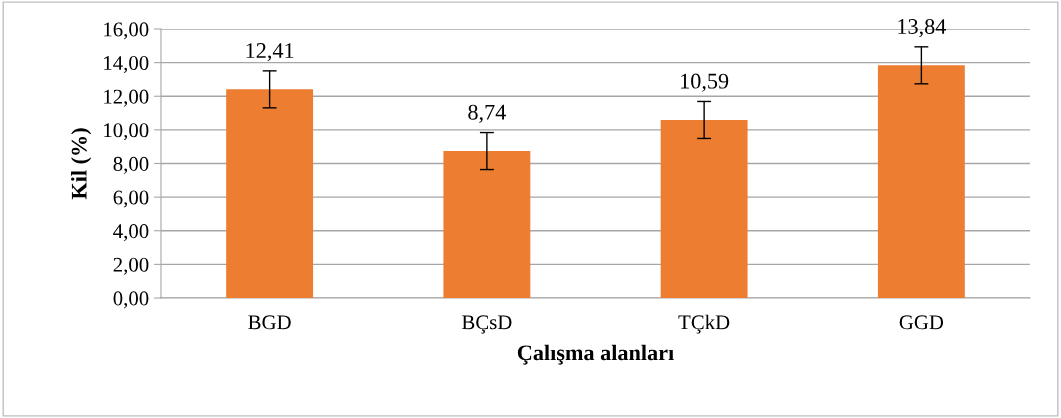 This screenshot has width=1061, height=418. Describe the element at coordinates (131, 233) in the screenshot. I see `y-tick-label: 4,00` at that location.